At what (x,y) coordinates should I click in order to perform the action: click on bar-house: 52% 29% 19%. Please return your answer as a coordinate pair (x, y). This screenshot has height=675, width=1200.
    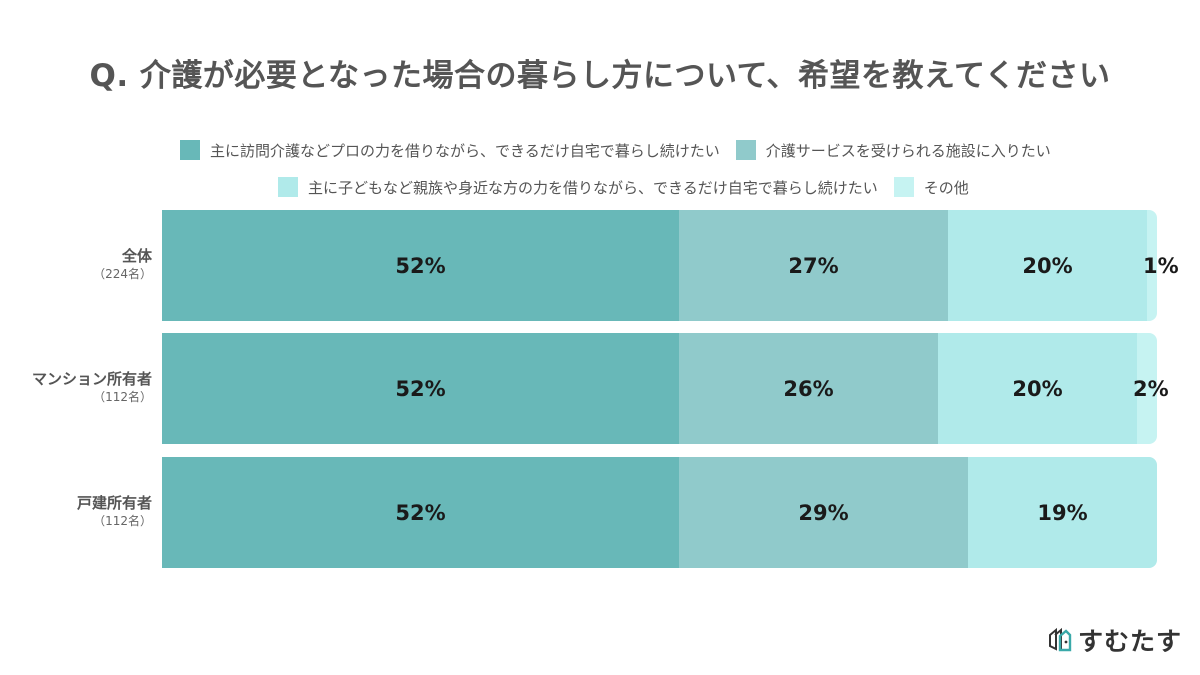
    Looking at the image, I should click on (659, 512).